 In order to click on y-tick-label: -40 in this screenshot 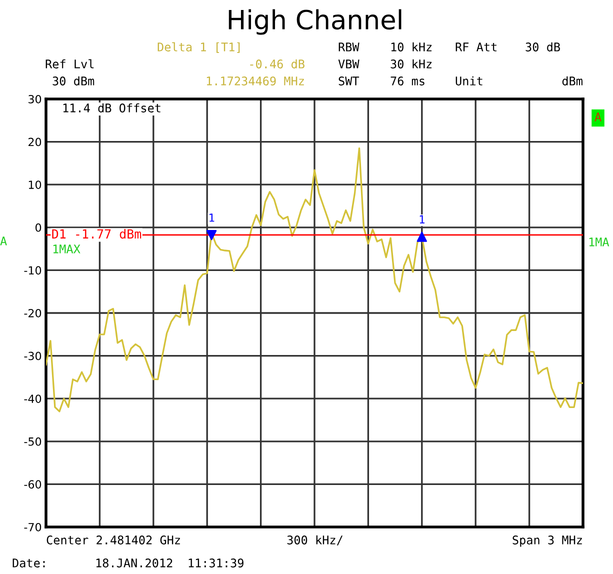, I will do `click(33, 398)`.